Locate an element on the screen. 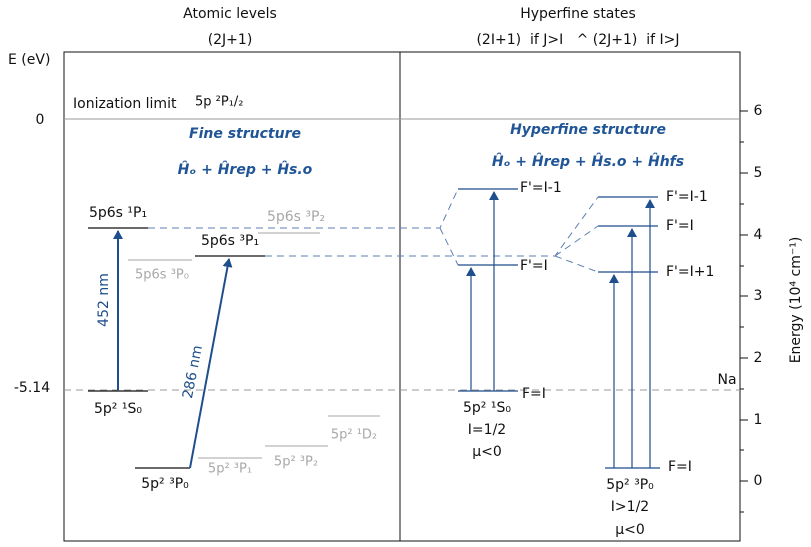  level-label: 5p6s ³P₂ is located at coordinates (296, 217).